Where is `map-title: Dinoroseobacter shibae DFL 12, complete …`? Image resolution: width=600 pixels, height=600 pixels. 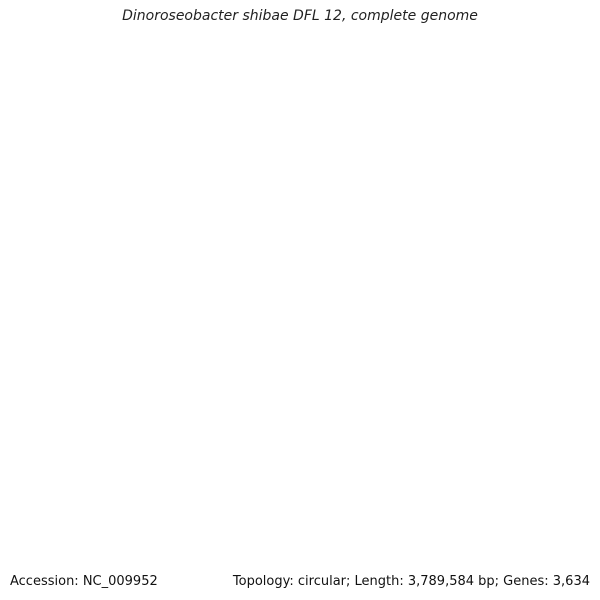 map-title: Dinoroseobacter shibae DFL 12, complete … is located at coordinates (300, 16).